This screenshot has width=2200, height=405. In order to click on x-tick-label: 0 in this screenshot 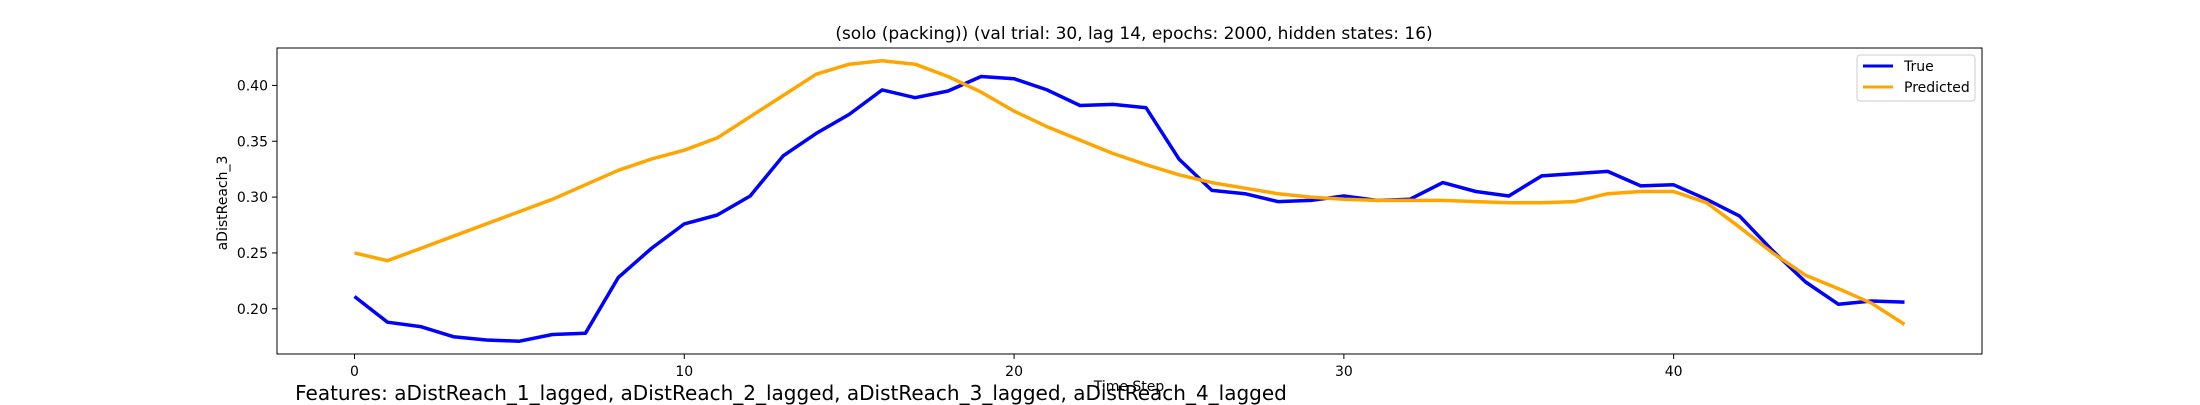, I will do `click(354, 372)`.